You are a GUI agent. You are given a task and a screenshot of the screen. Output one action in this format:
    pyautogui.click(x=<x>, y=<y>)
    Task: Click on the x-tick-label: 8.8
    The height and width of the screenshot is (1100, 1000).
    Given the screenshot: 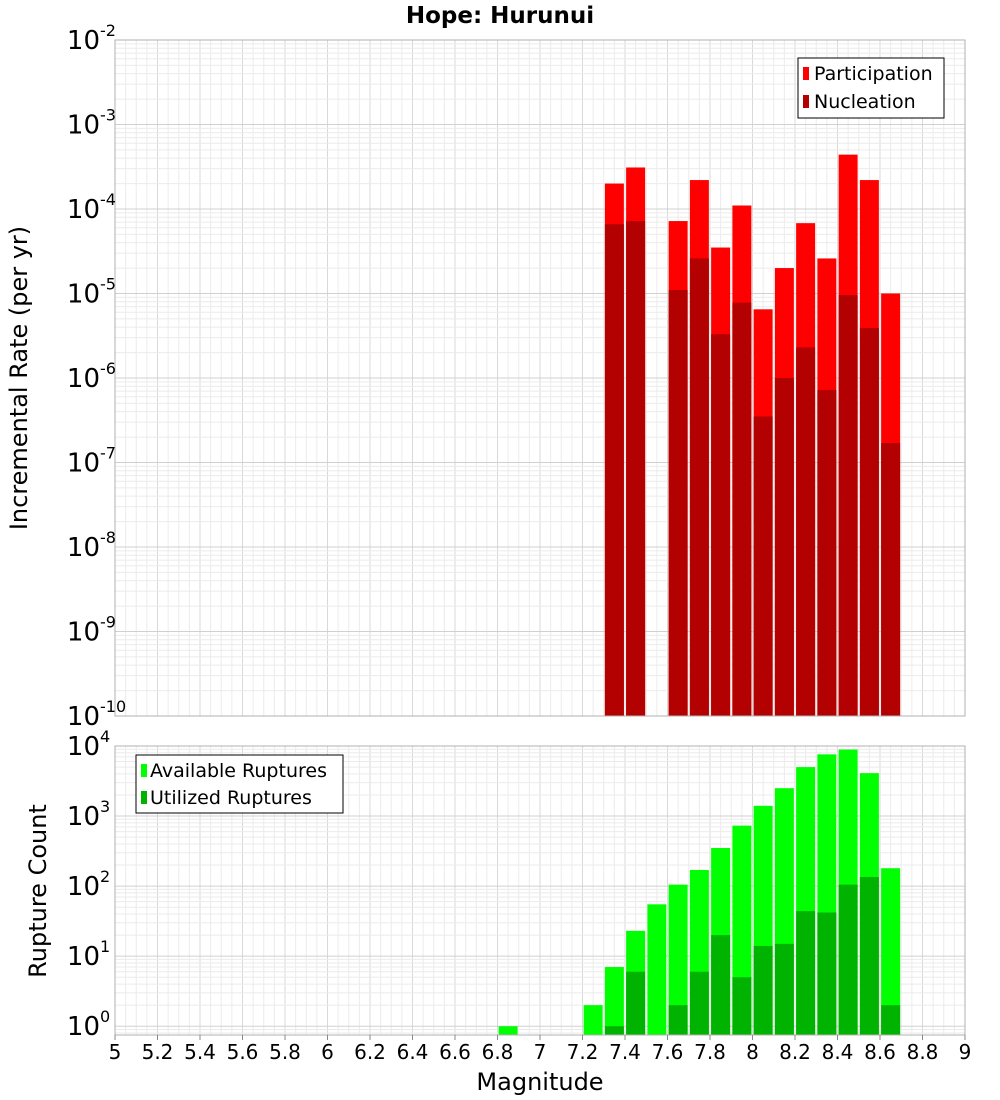 What is the action you would take?
    pyautogui.click(x=923, y=1052)
    